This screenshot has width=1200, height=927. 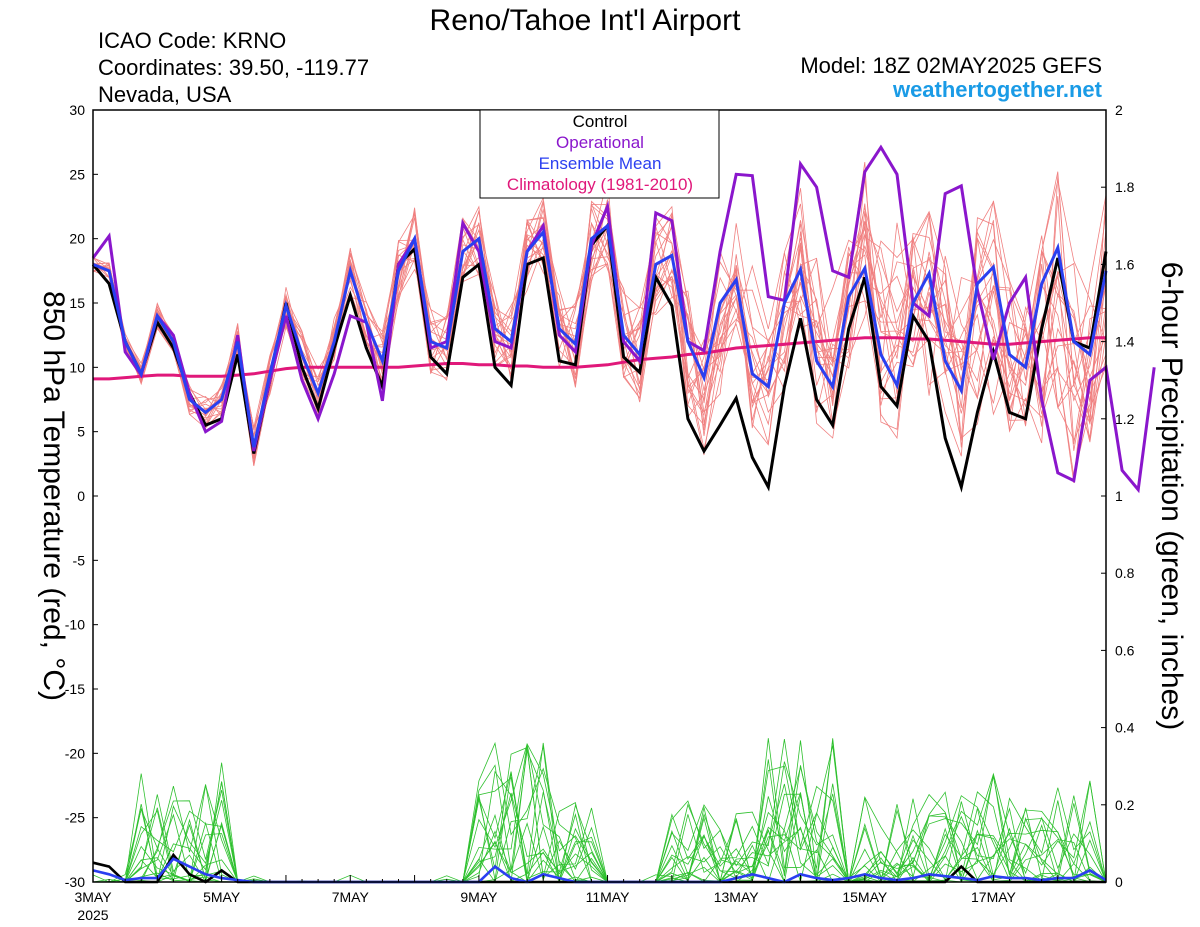 What do you see at coordinates (1125, 805) in the screenshot?
I see `right-tick-label: 0.2` at bounding box center [1125, 805].